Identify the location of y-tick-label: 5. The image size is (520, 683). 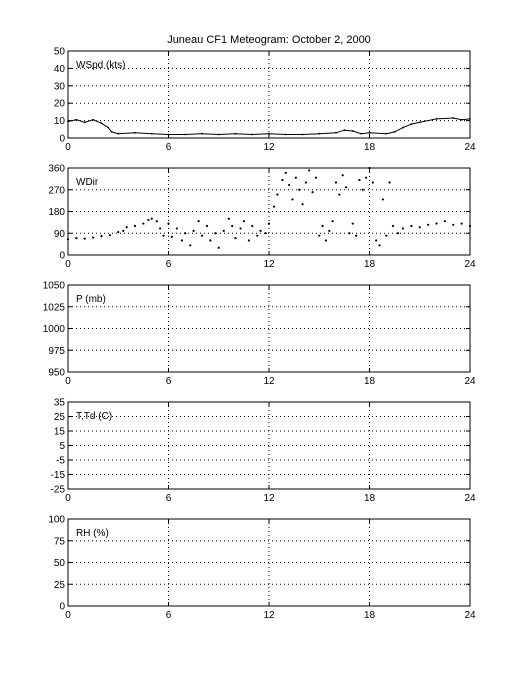
(62, 446).